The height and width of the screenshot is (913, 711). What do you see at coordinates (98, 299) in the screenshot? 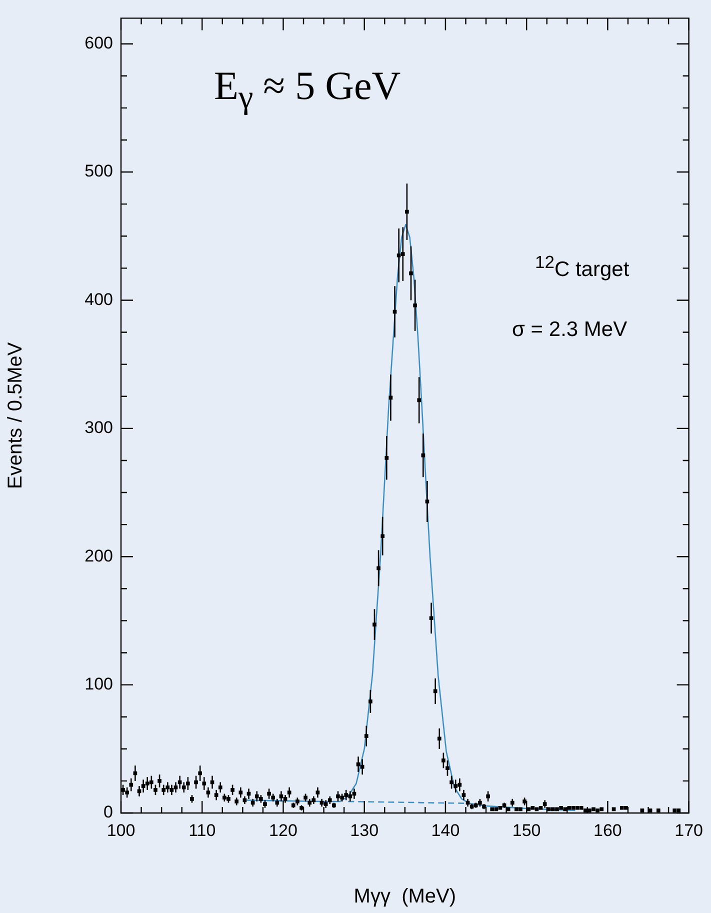
I see `y-tick-label: 400` at bounding box center [98, 299].